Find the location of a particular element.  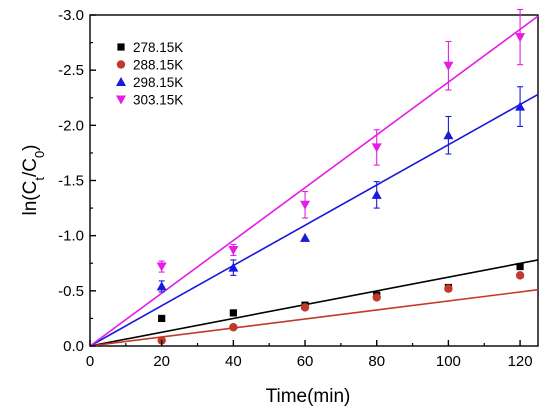

legend: 278.15K 288.15K 298.15K 303.15K is located at coordinates (149, 74).